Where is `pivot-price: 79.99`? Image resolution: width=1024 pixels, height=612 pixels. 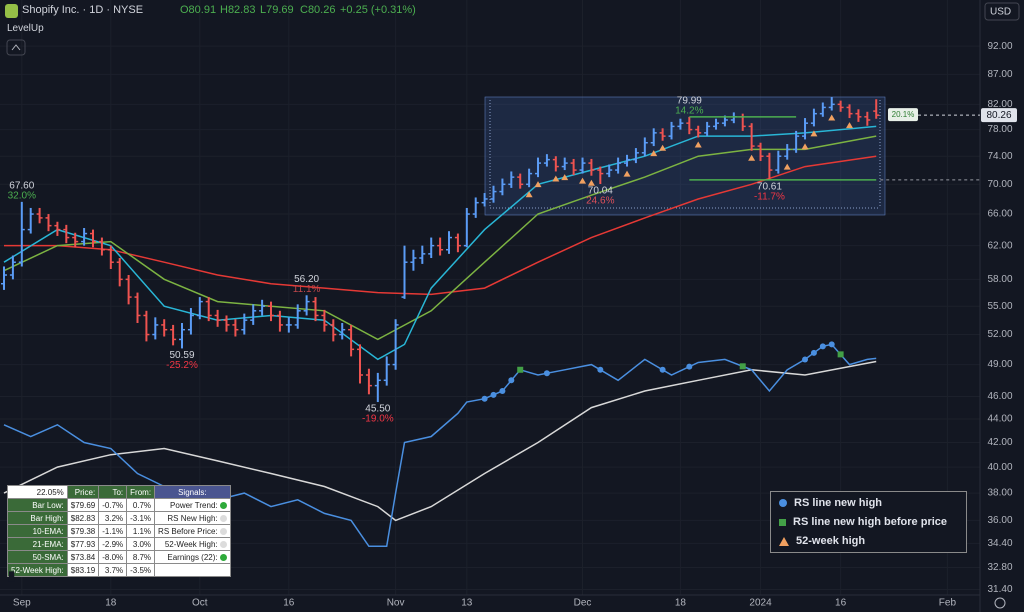
pivot-price: 79.99 is located at coordinates (689, 101).